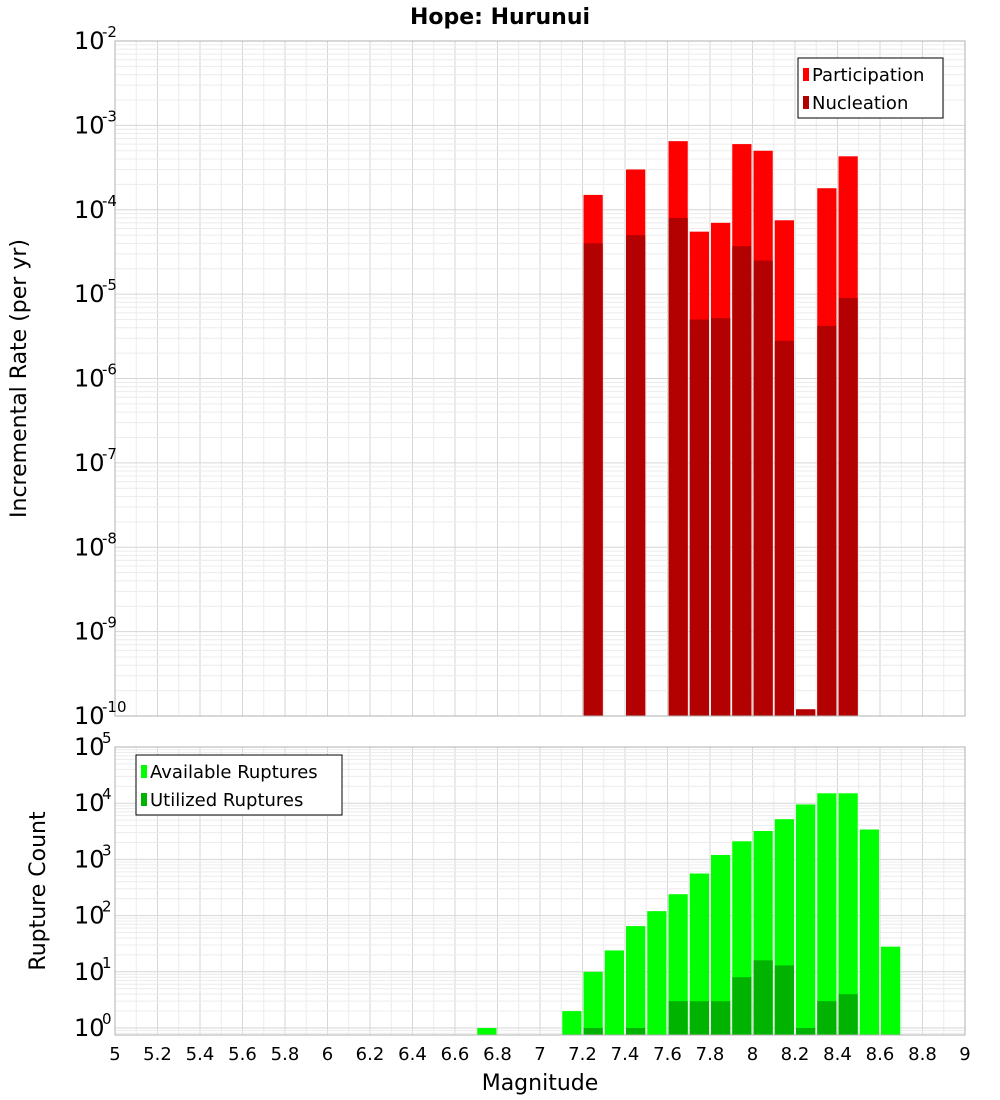  Describe the element at coordinates (109, 623) in the screenshot. I see `rate-y-tick-exponent: -9` at that location.